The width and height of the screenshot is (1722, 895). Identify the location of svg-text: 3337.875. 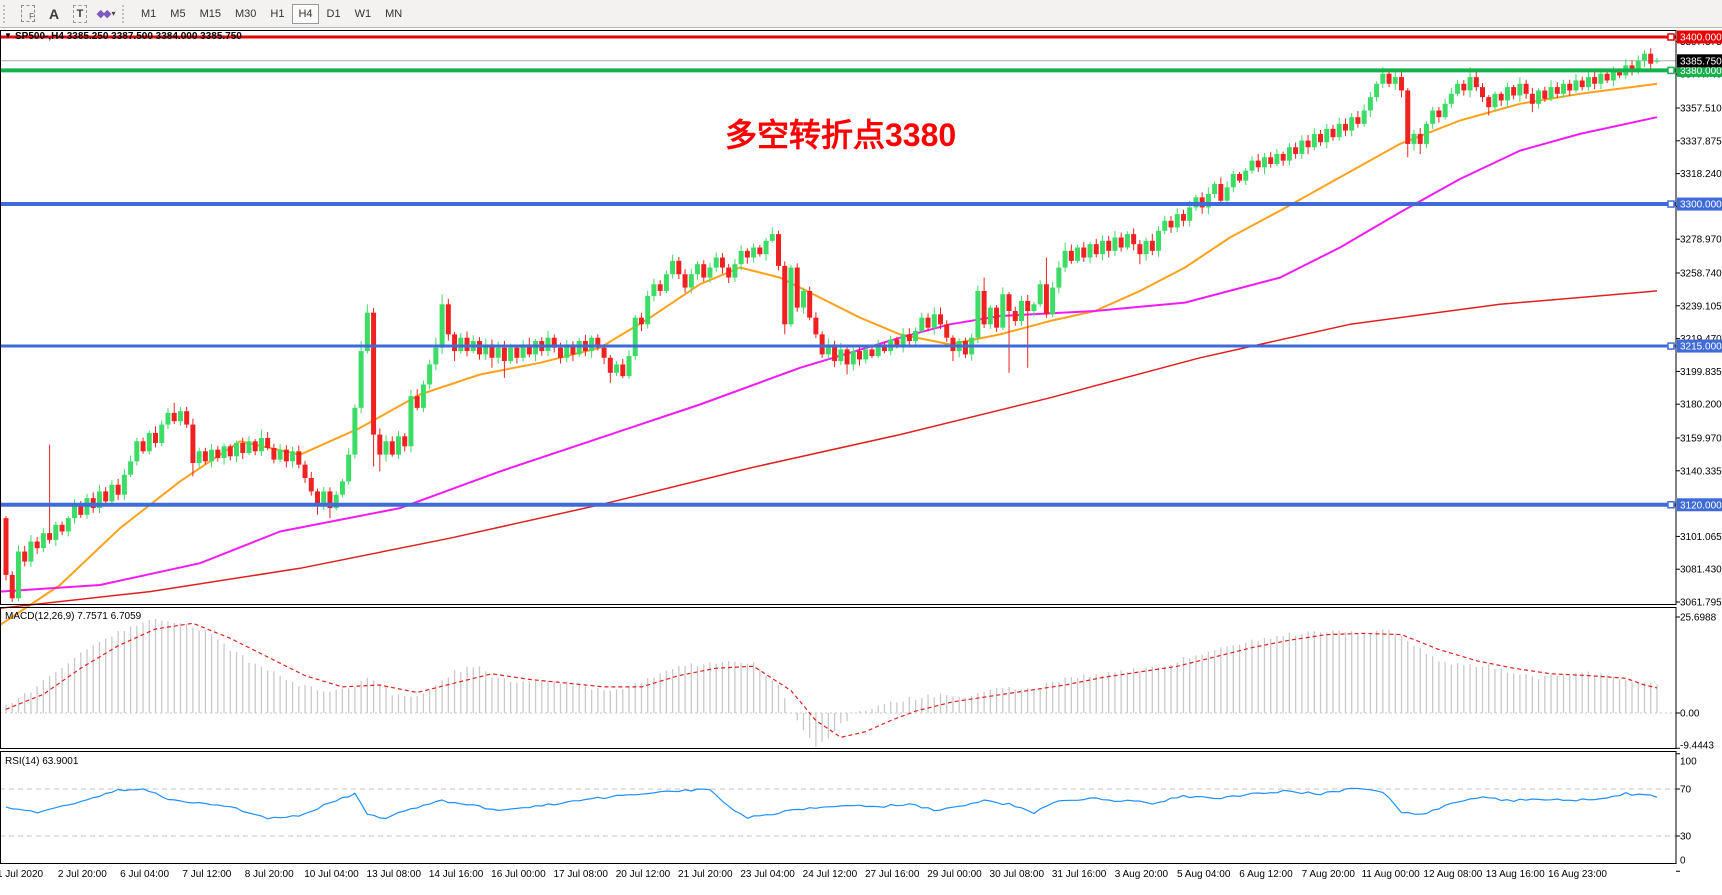
(1701, 141).